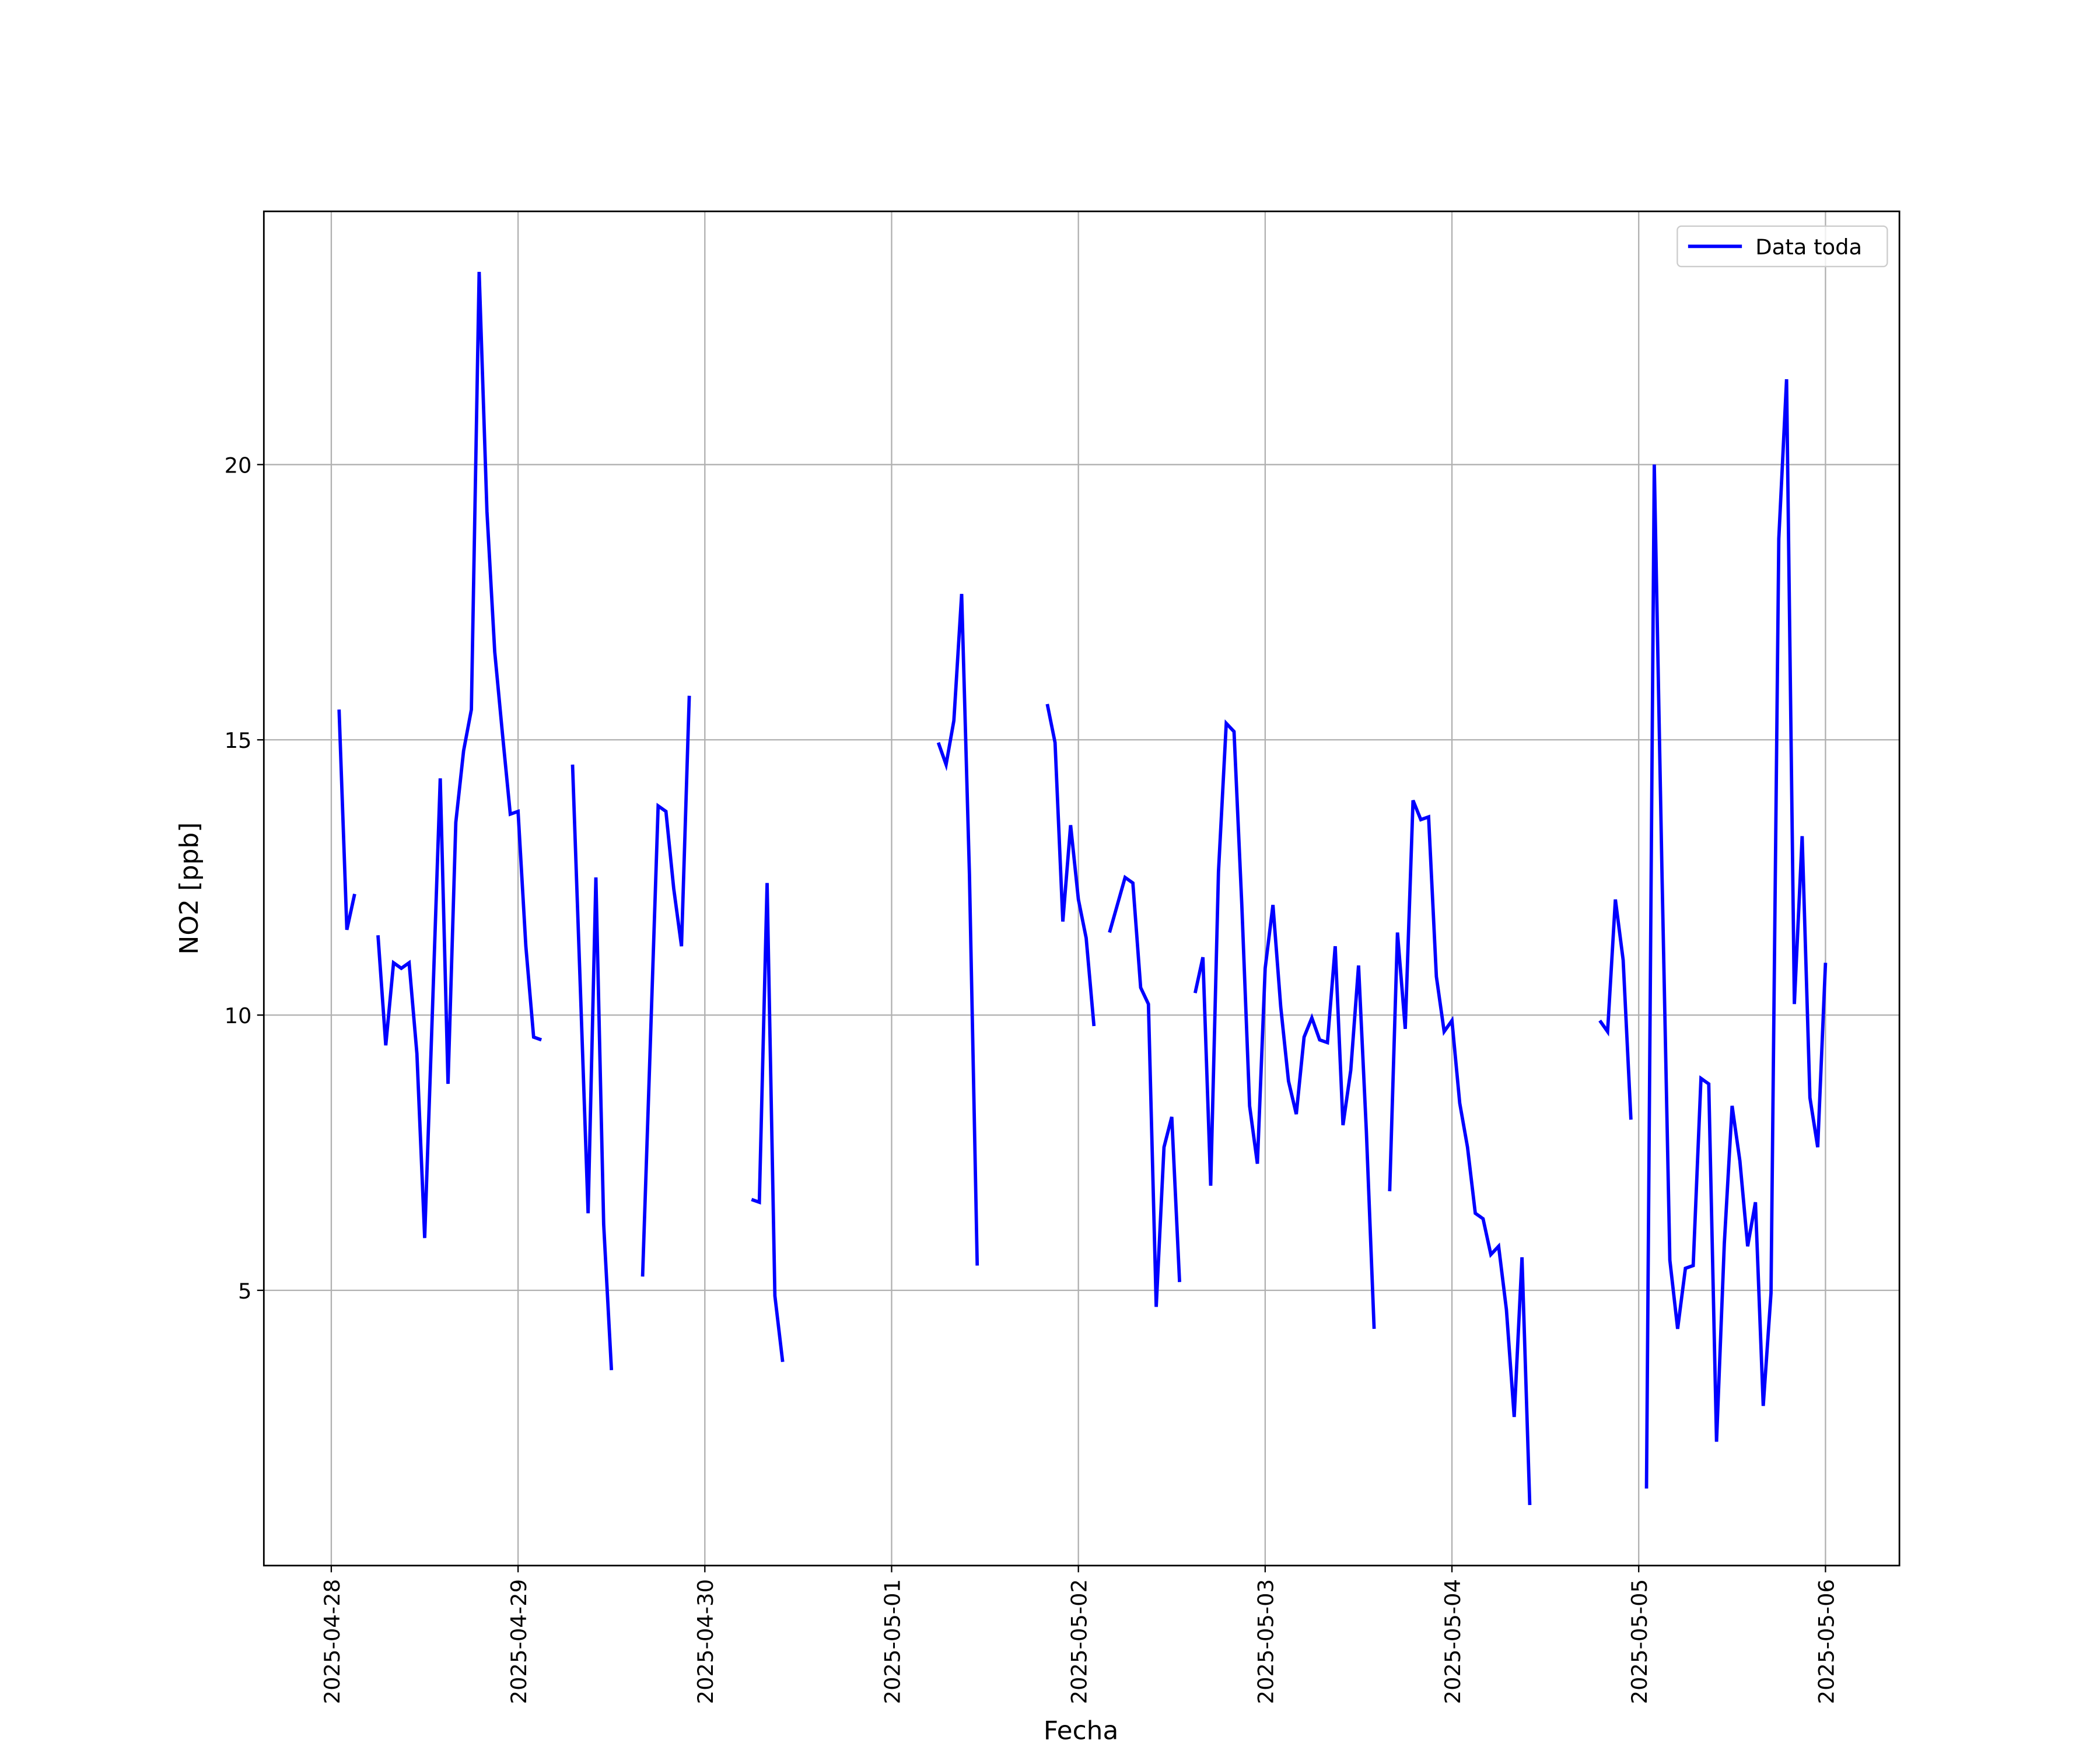 The height and width of the screenshot is (1750, 2100). Describe the element at coordinates (1808, 247) in the screenshot. I see `legend-label: Data toda` at that location.